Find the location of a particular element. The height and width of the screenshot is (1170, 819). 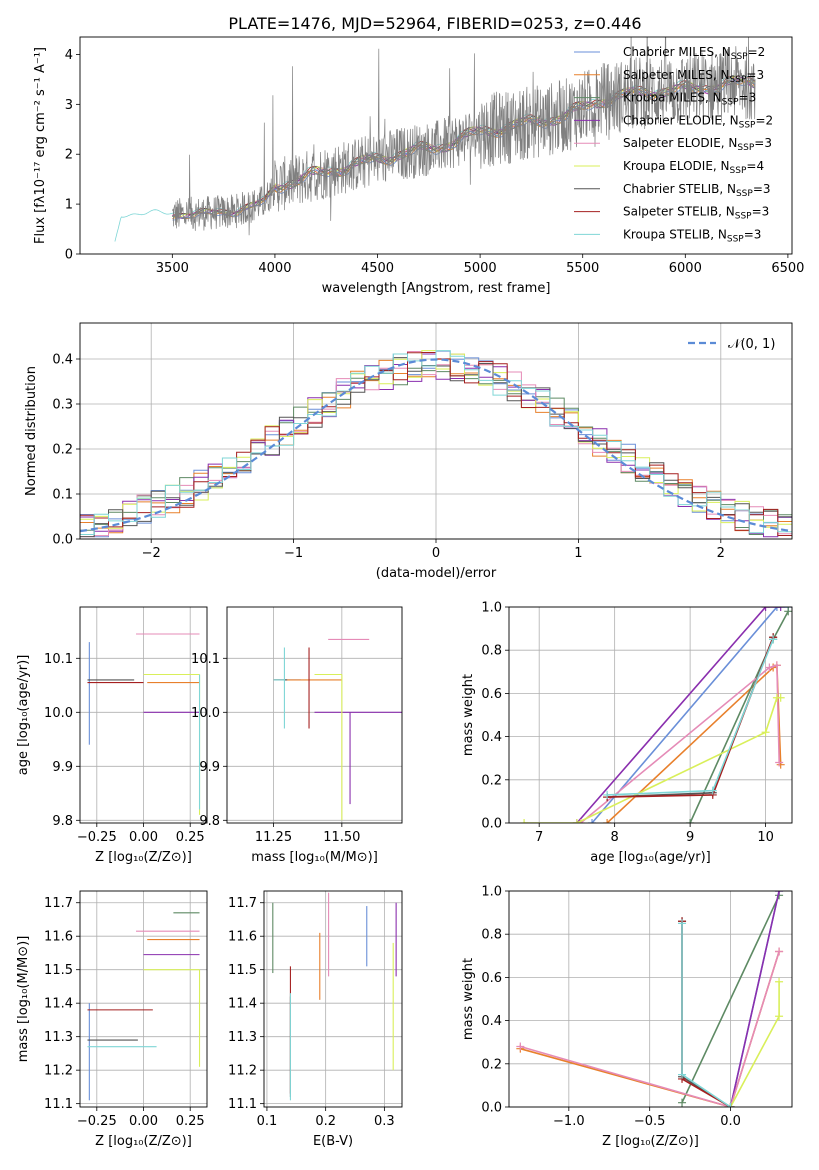

y-axis-label: Normed distribution is located at coordinates (31, 431).